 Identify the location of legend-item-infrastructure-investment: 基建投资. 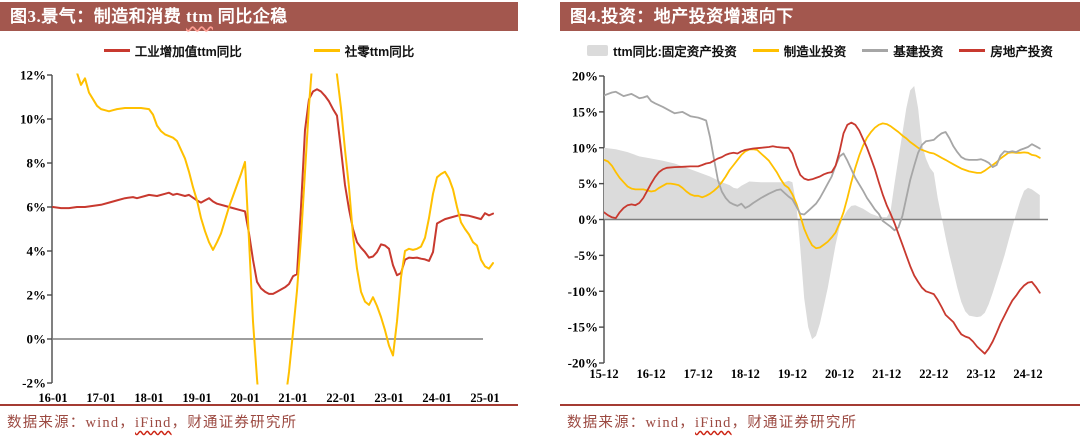
(902, 50).